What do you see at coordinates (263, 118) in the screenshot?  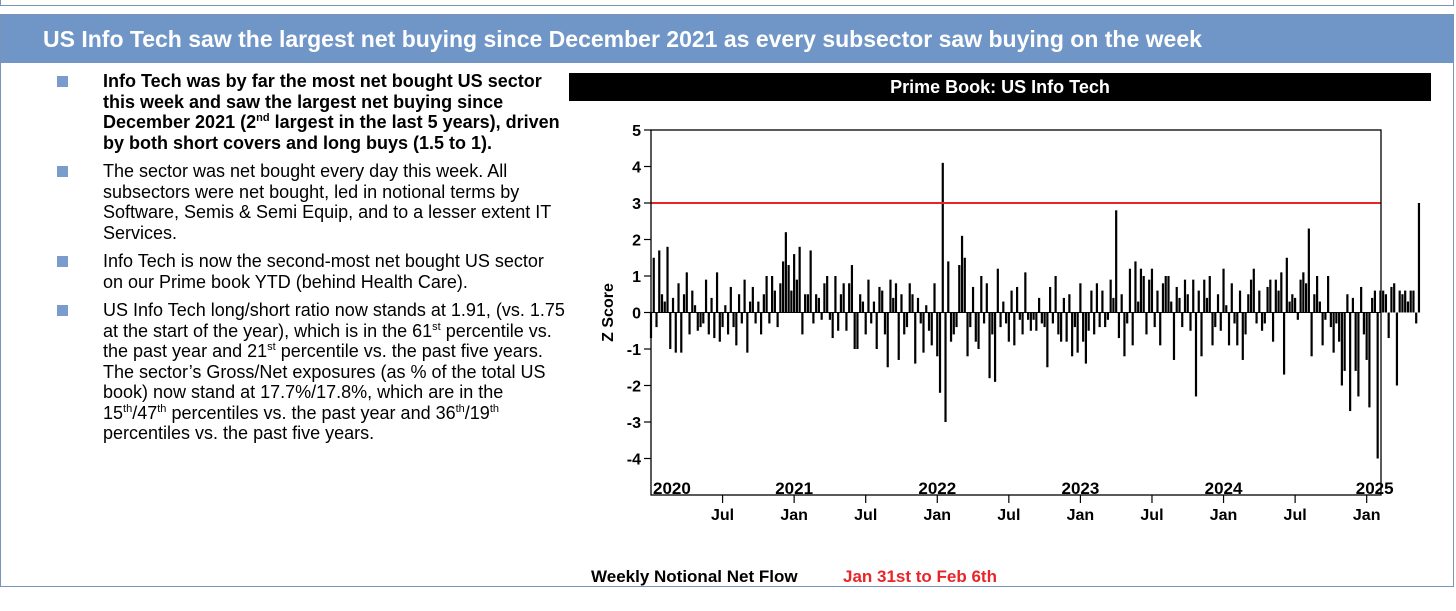 I see `bullet-superscript: nd` at bounding box center [263, 118].